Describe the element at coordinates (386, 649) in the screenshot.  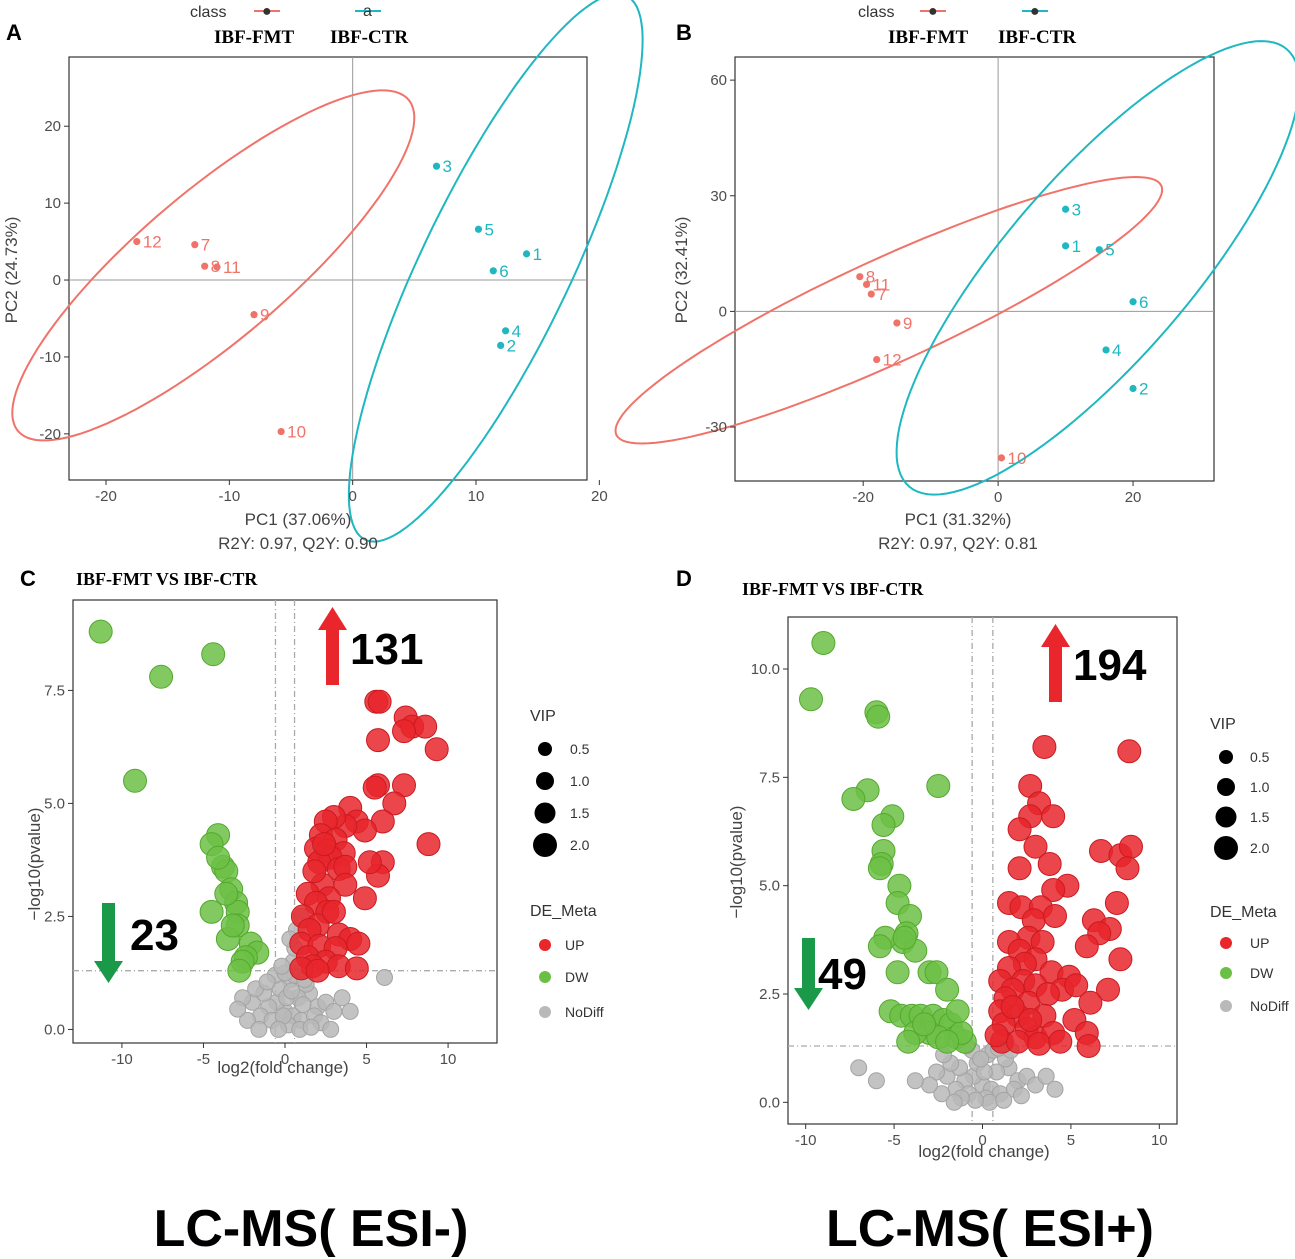
I see `up-count-c: 131` at that location.